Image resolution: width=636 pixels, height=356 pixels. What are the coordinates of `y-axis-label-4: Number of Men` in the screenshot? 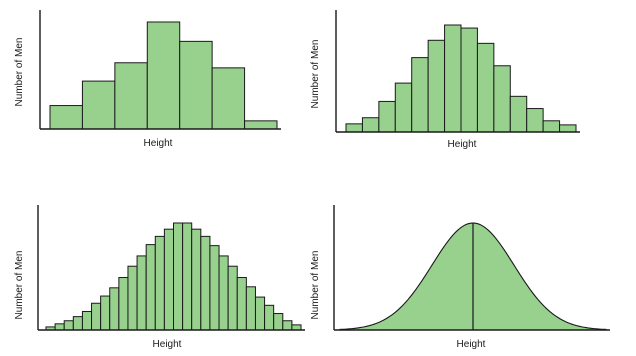 It's located at (315, 285).